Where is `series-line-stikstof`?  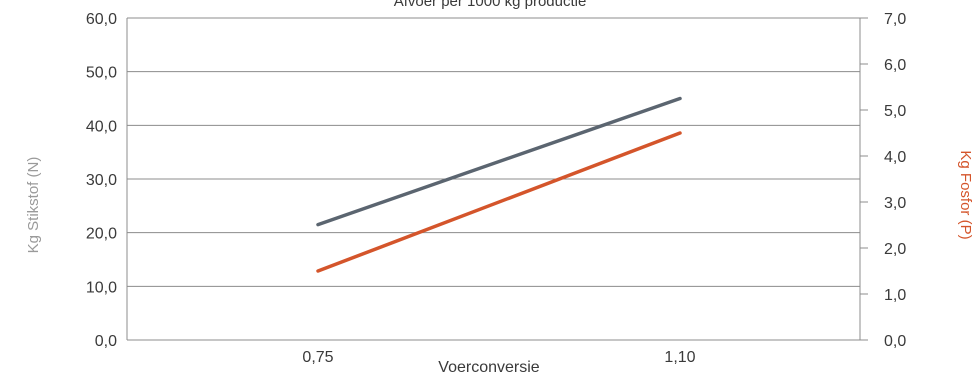 series-line-stikstof is located at coordinates (499, 161).